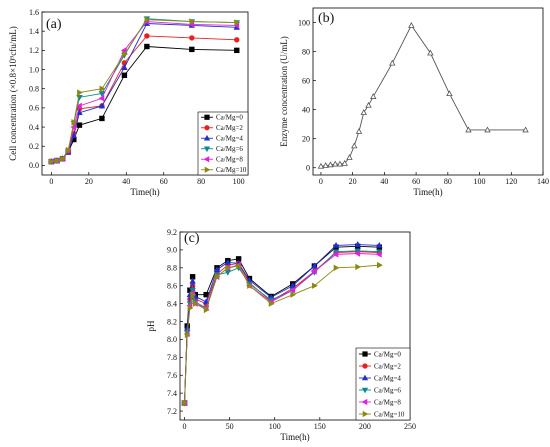 The image size is (550, 447). Describe the element at coordinates (172, 339) in the screenshot. I see `y-tick-label: 8.0` at that location.